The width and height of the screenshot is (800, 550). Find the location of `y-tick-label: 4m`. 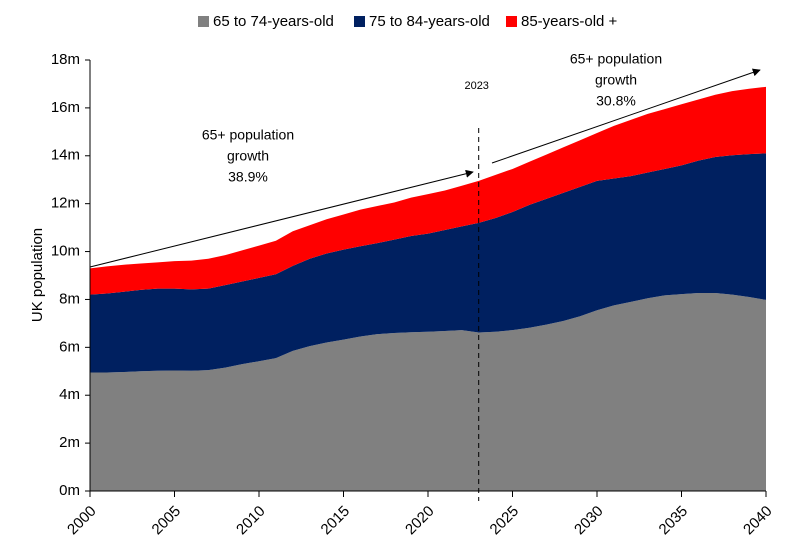

y-tick-label: 4m is located at coordinates (69, 394).